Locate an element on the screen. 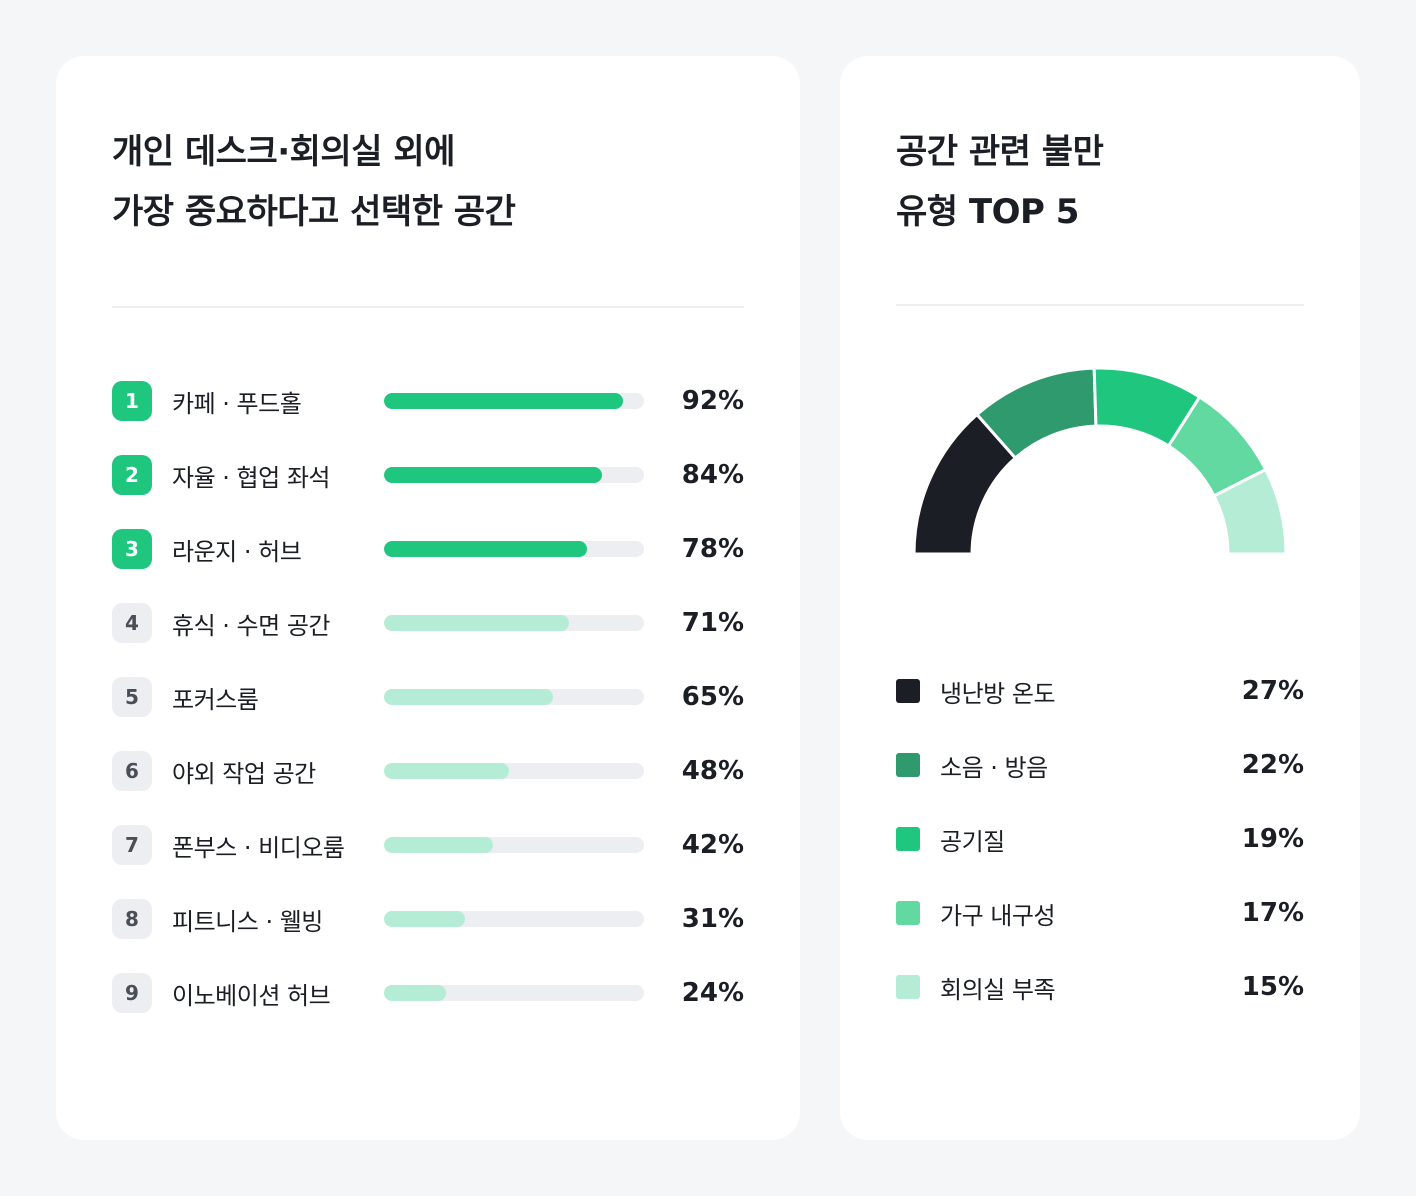 The height and width of the screenshot is (1196, 1416). category-label: 자율 · 협업 좌석 is located at coordinates (251, 477).